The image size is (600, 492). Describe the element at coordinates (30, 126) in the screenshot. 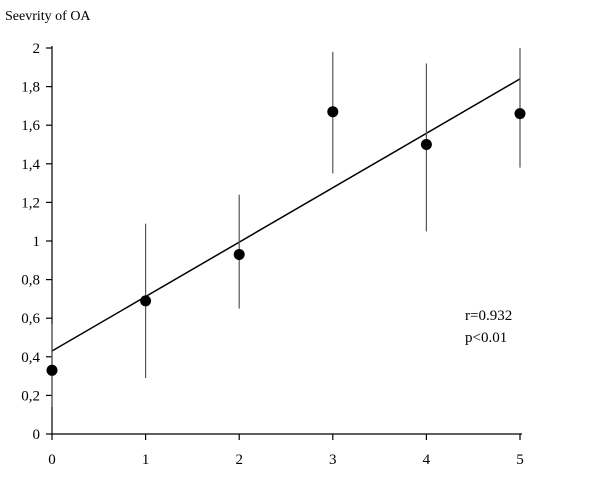

I see `y-tick-label: 1,6` at that location.